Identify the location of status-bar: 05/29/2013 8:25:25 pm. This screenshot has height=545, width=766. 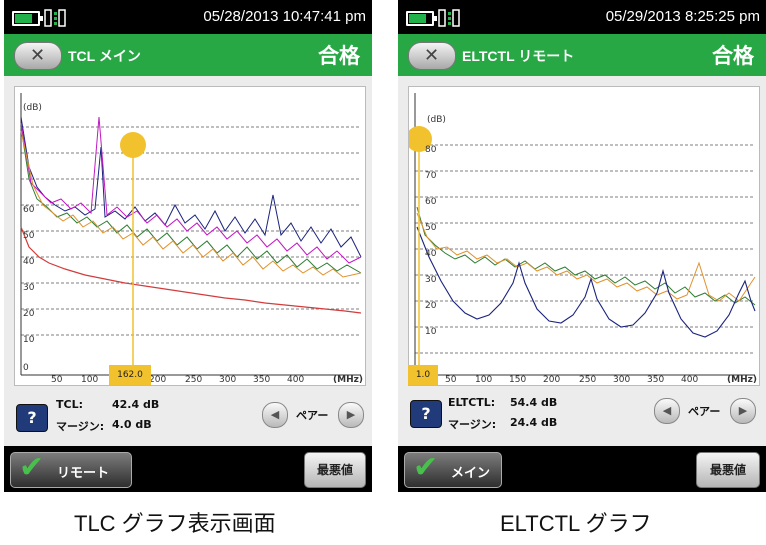
(582, 17).